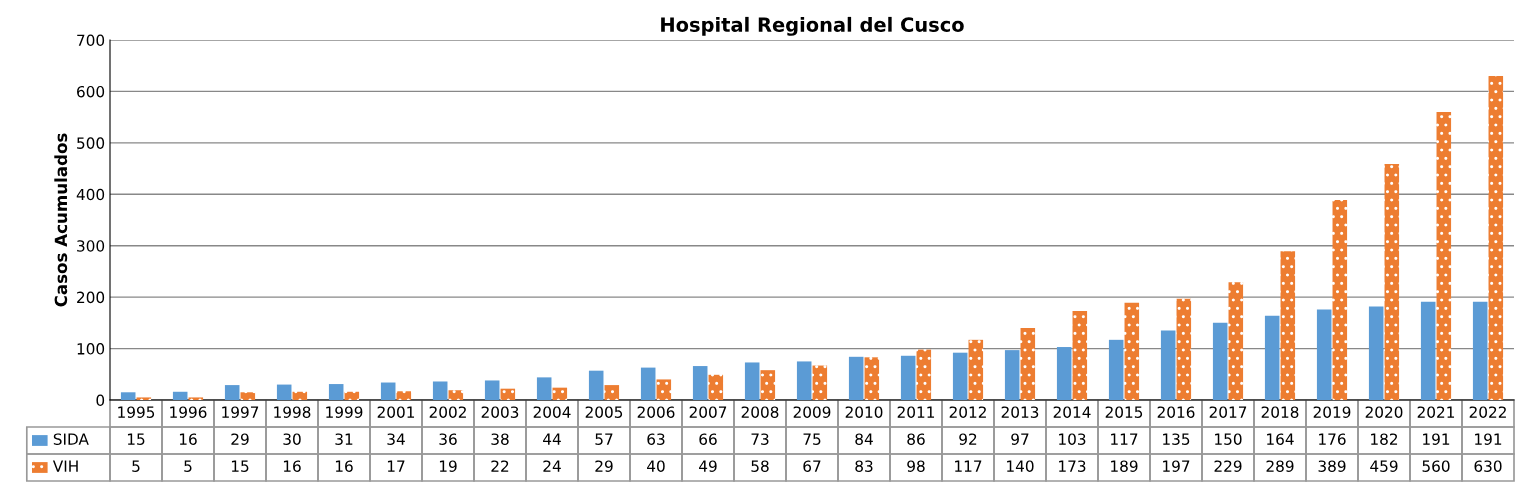  I want to click on data-label: 560, so click(1436, 466).